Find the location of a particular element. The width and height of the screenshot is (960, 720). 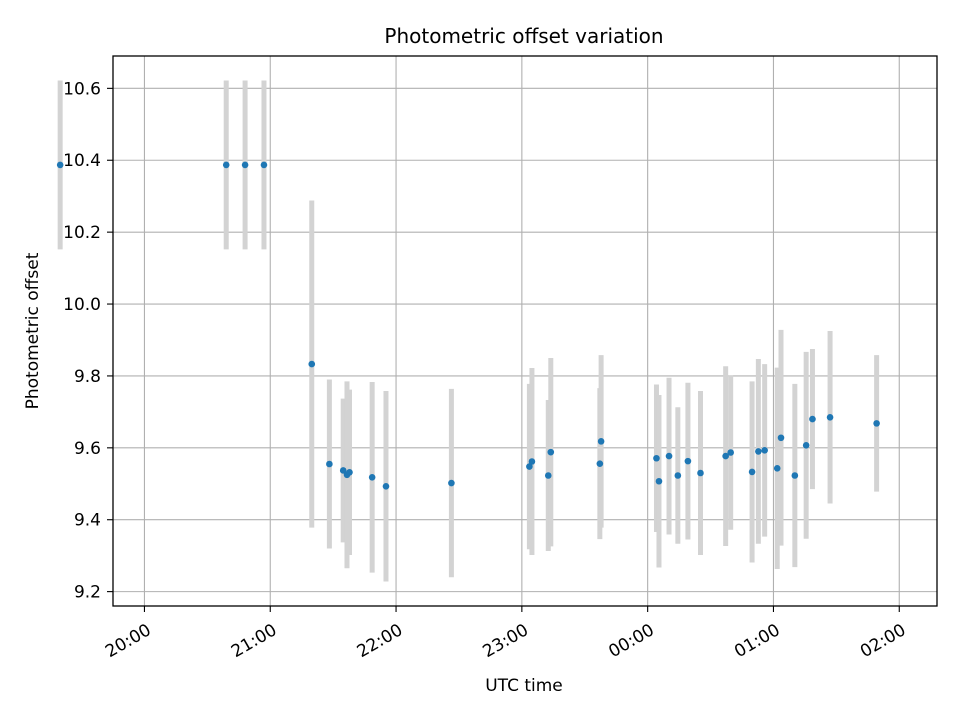

y-tick-label: 9.8 is located at coordinates (87, 377).